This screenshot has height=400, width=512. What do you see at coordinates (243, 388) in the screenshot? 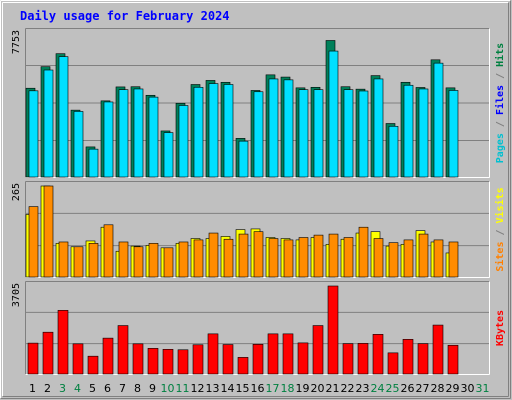
I see `day-label-15: 15` at bounding box center [243, 388].